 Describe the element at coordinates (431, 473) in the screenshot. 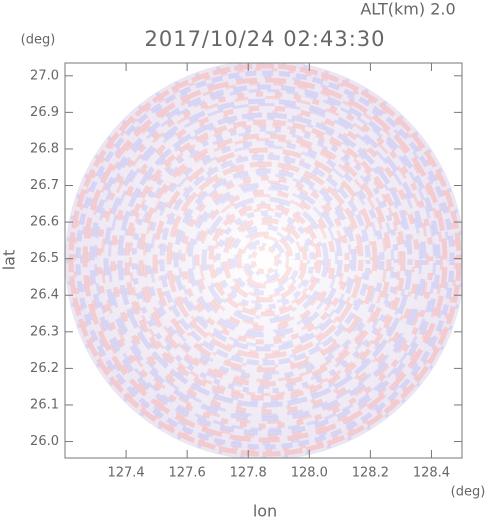

I see `x-tick-label: 128.4` at that location.